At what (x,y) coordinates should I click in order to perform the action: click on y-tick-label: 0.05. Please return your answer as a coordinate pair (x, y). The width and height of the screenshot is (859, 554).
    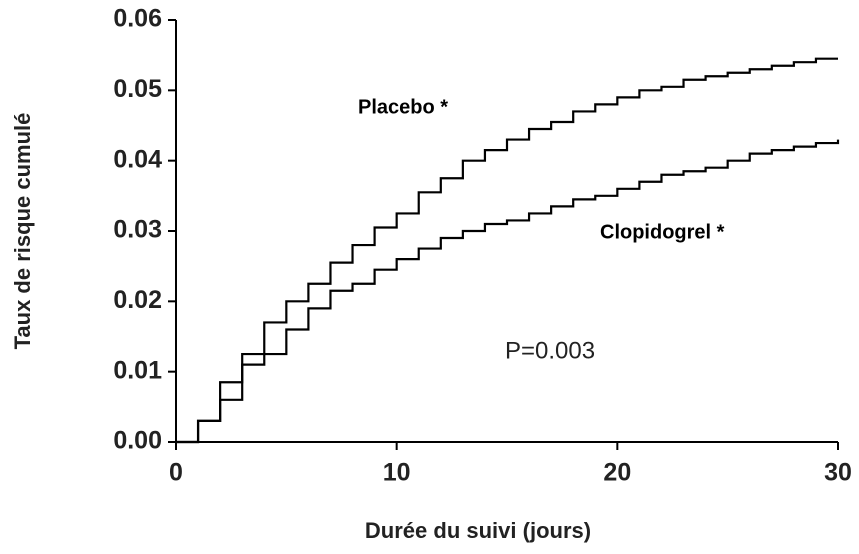
    Looking at the image, I should click on (137, 89).